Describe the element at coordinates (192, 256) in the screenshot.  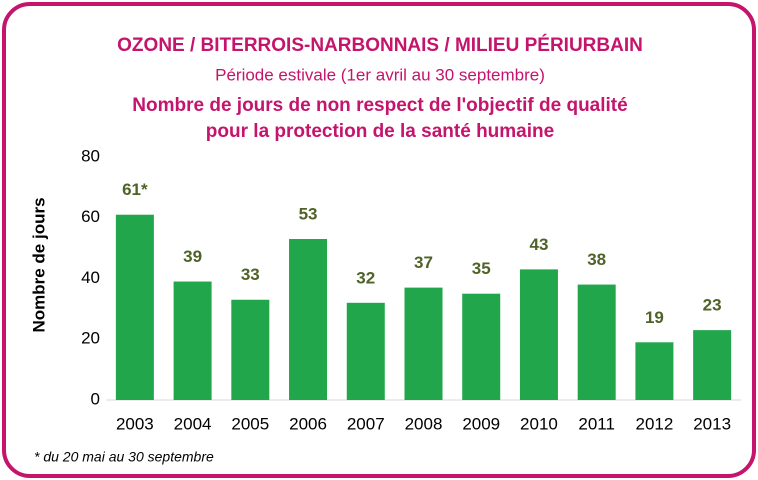
I see `data-label: 39` at that location.